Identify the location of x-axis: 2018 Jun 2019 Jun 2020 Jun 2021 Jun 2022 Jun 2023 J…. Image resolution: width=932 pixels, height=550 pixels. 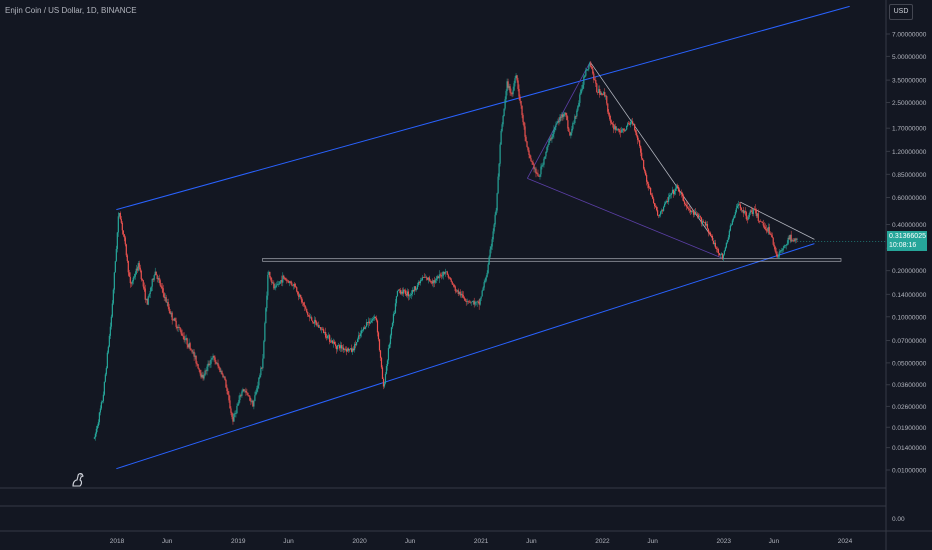
(481, 541).